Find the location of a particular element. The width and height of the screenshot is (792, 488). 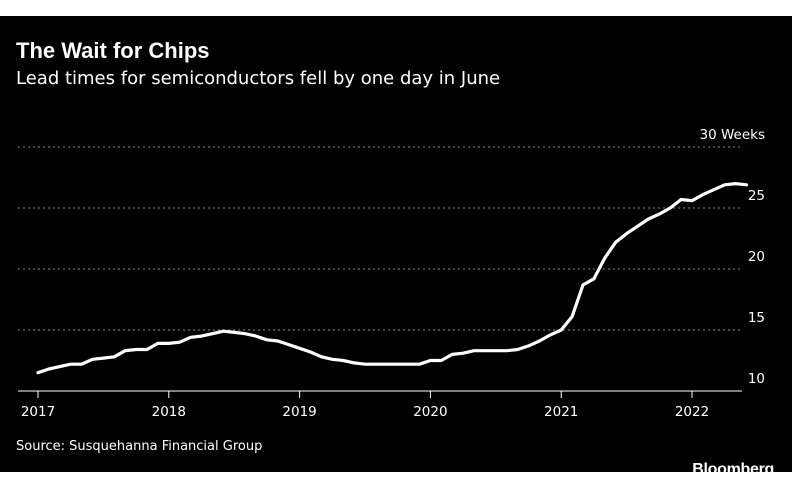

y-tick-label: 15 is located at coordinates (756, 318).